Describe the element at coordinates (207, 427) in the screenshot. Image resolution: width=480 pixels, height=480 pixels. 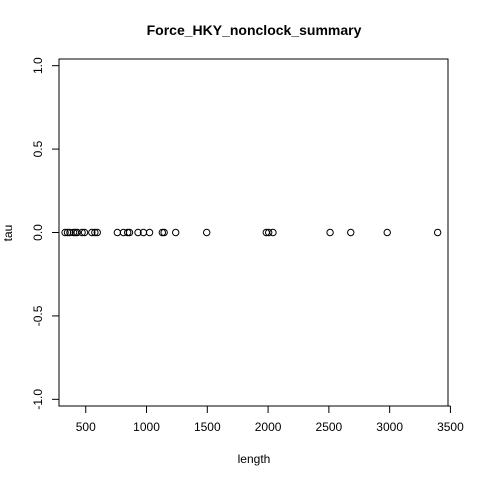
I see `x-tick-label: 1500` at that location.